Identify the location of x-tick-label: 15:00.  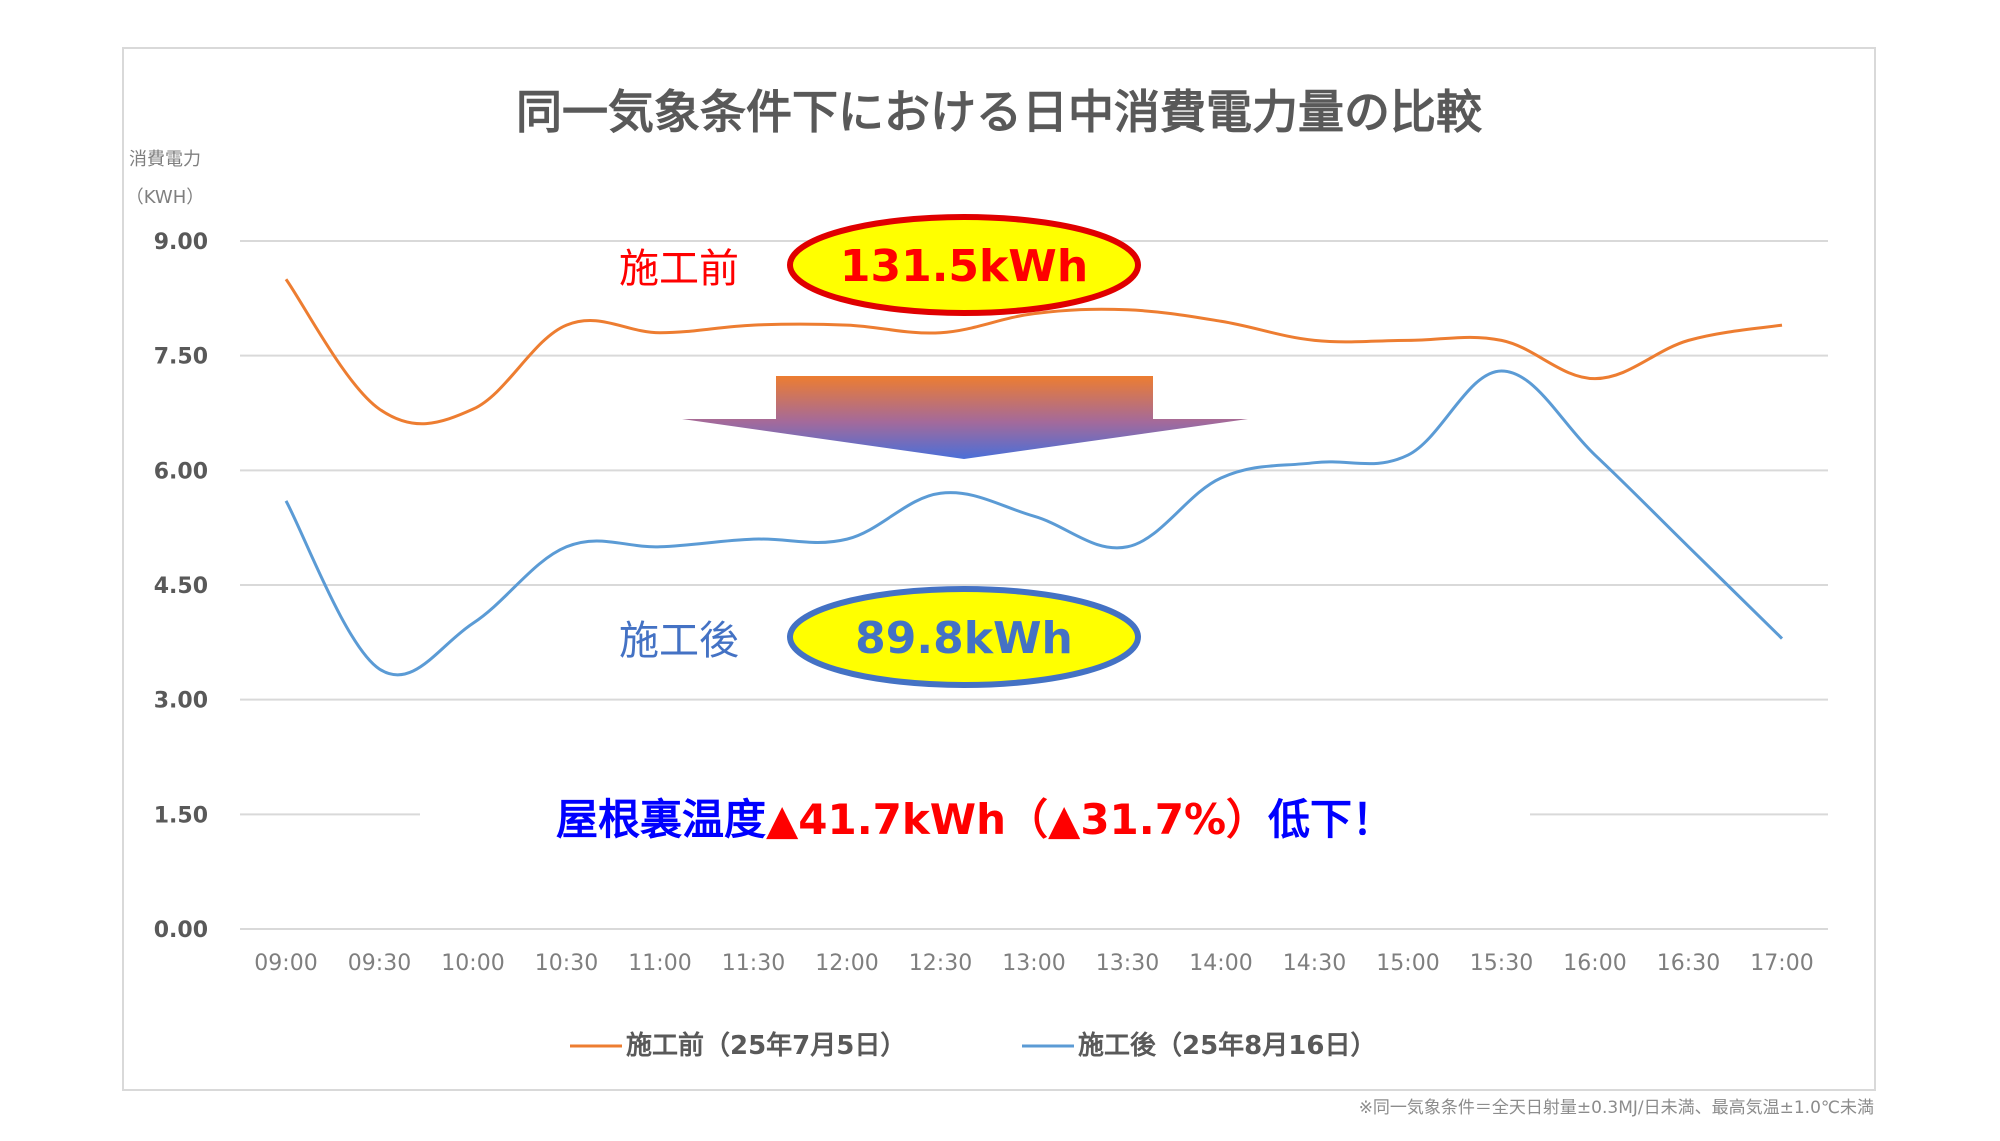
(1407, 963).